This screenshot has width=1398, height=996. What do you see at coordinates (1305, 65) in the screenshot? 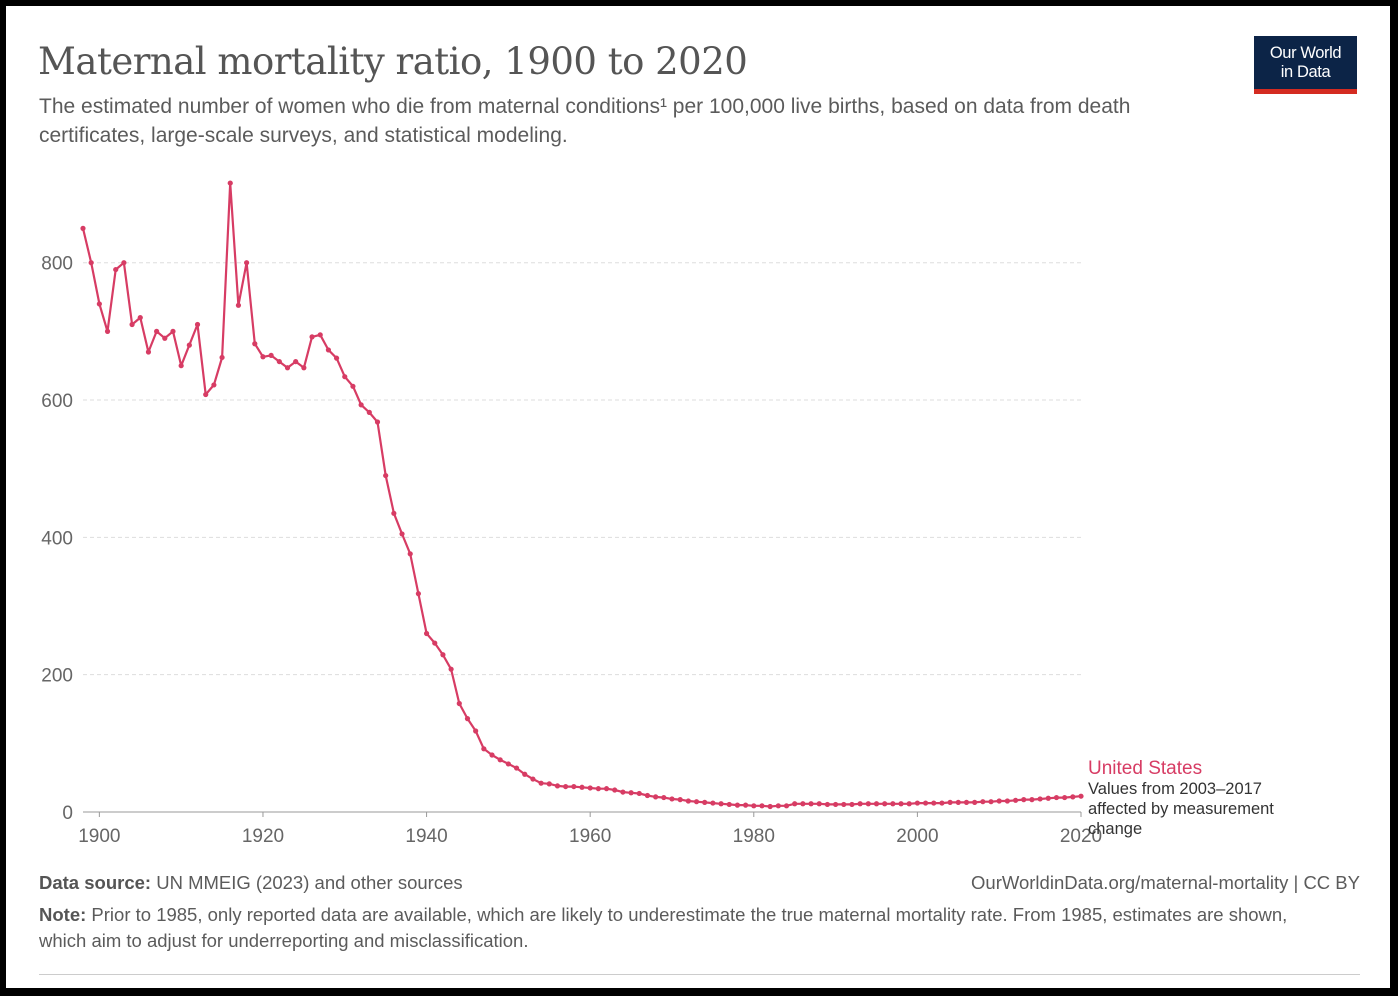
I see `owid-logo: Our World in Data` at bounding box center [1305, 65].